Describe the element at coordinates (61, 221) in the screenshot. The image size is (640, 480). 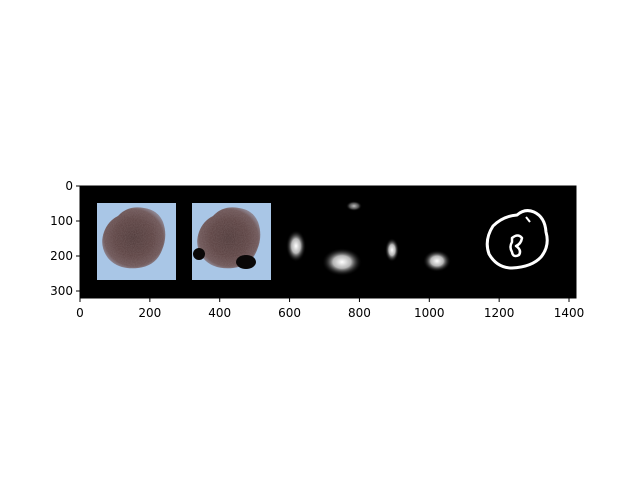
I see `y-tick-label: 100` at that location.